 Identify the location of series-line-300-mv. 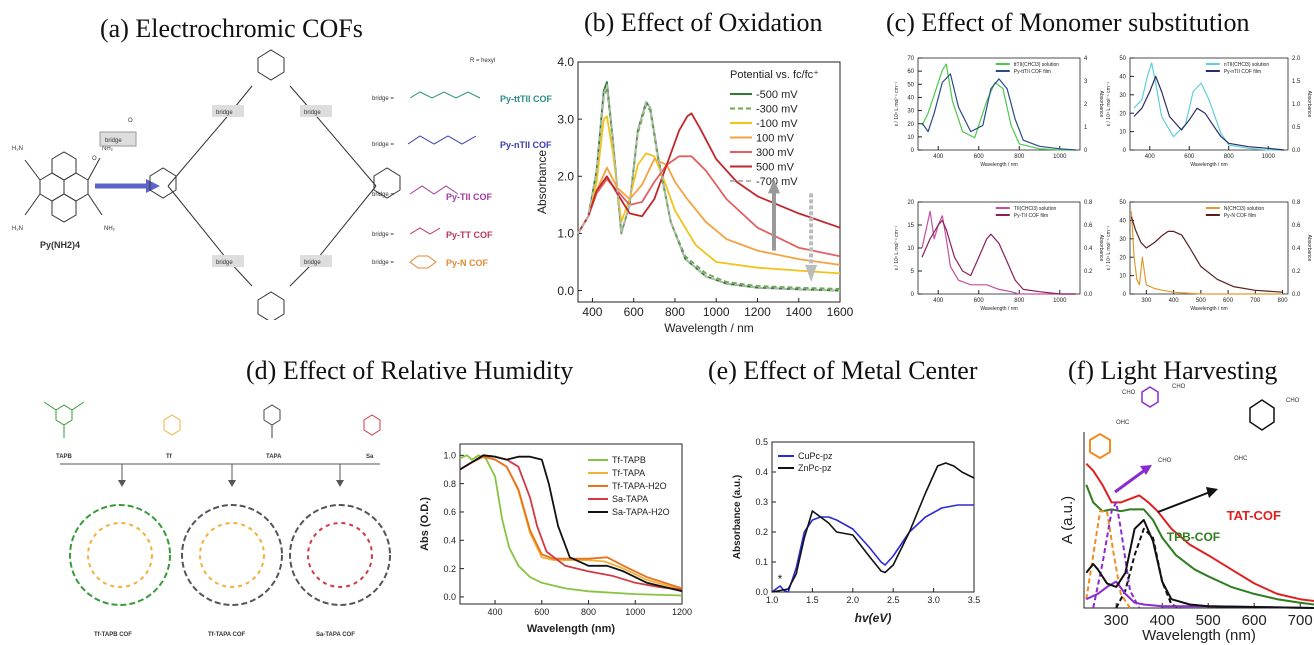
(709, 206).